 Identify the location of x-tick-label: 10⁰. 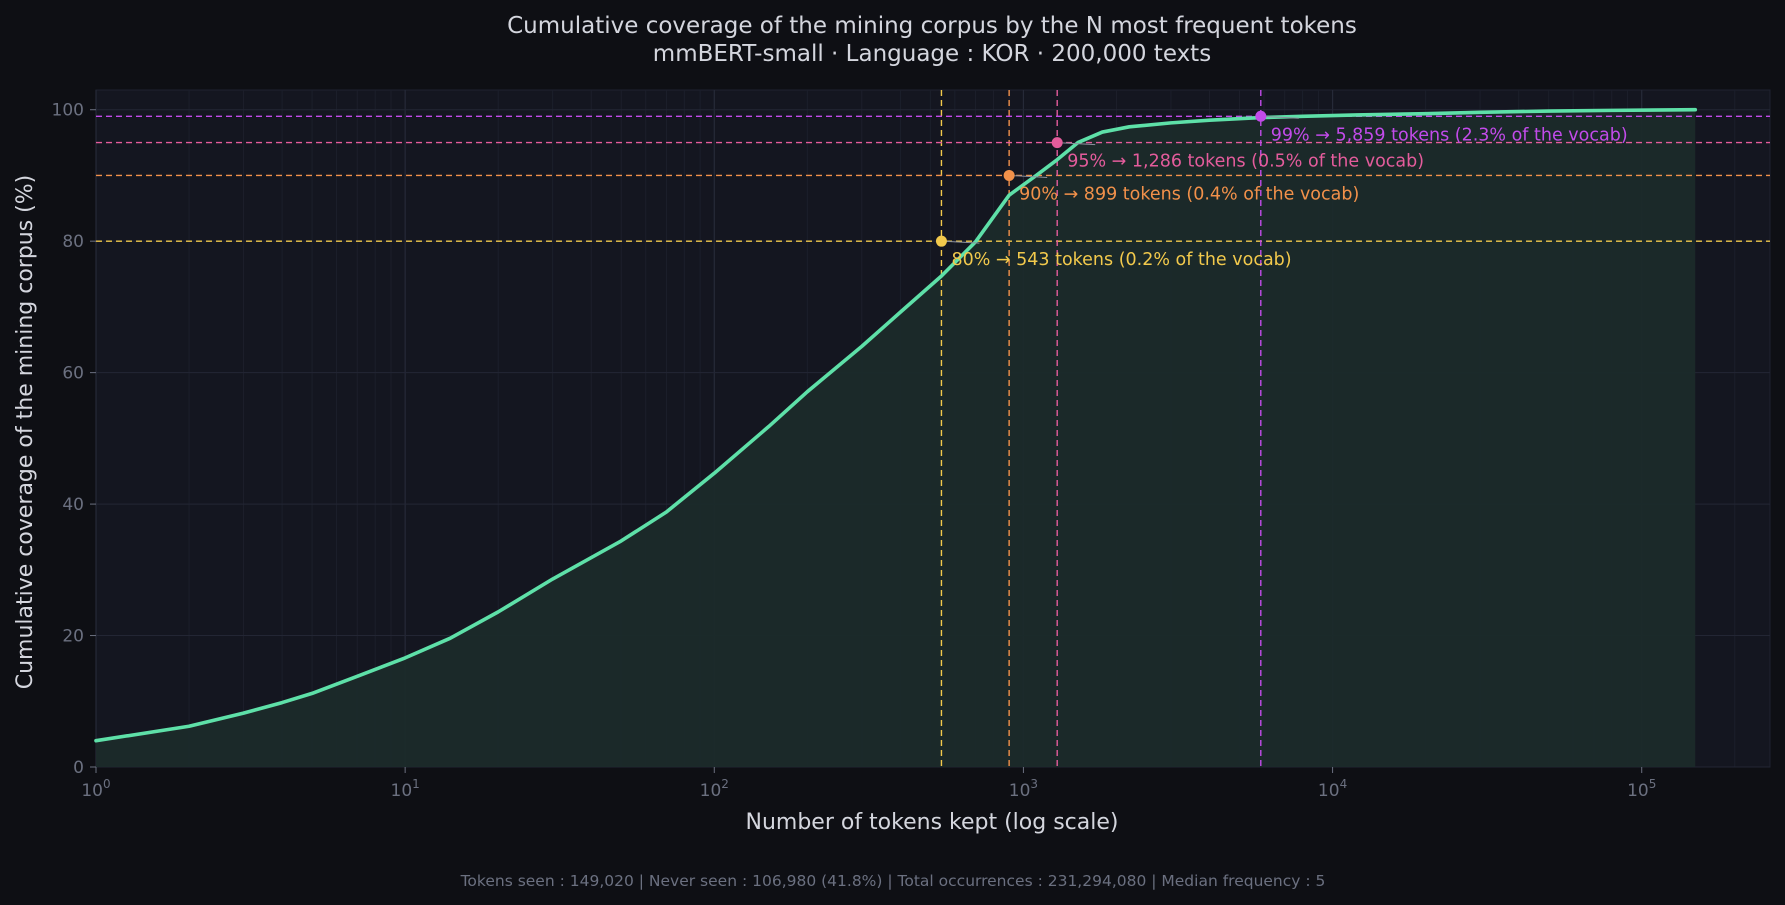
(95, 789).